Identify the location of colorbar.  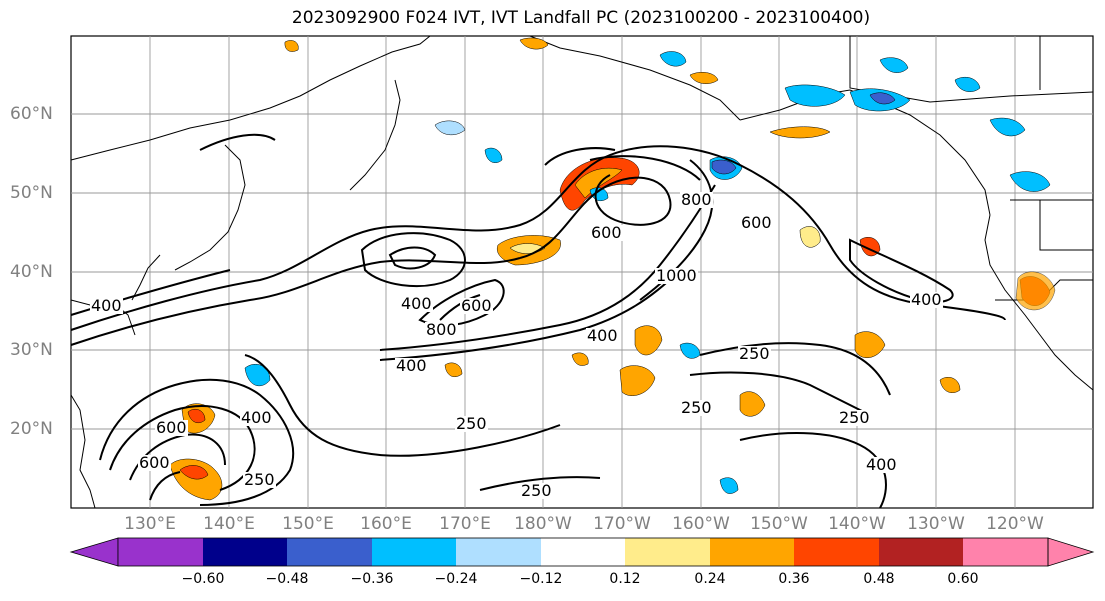
(582, 552).